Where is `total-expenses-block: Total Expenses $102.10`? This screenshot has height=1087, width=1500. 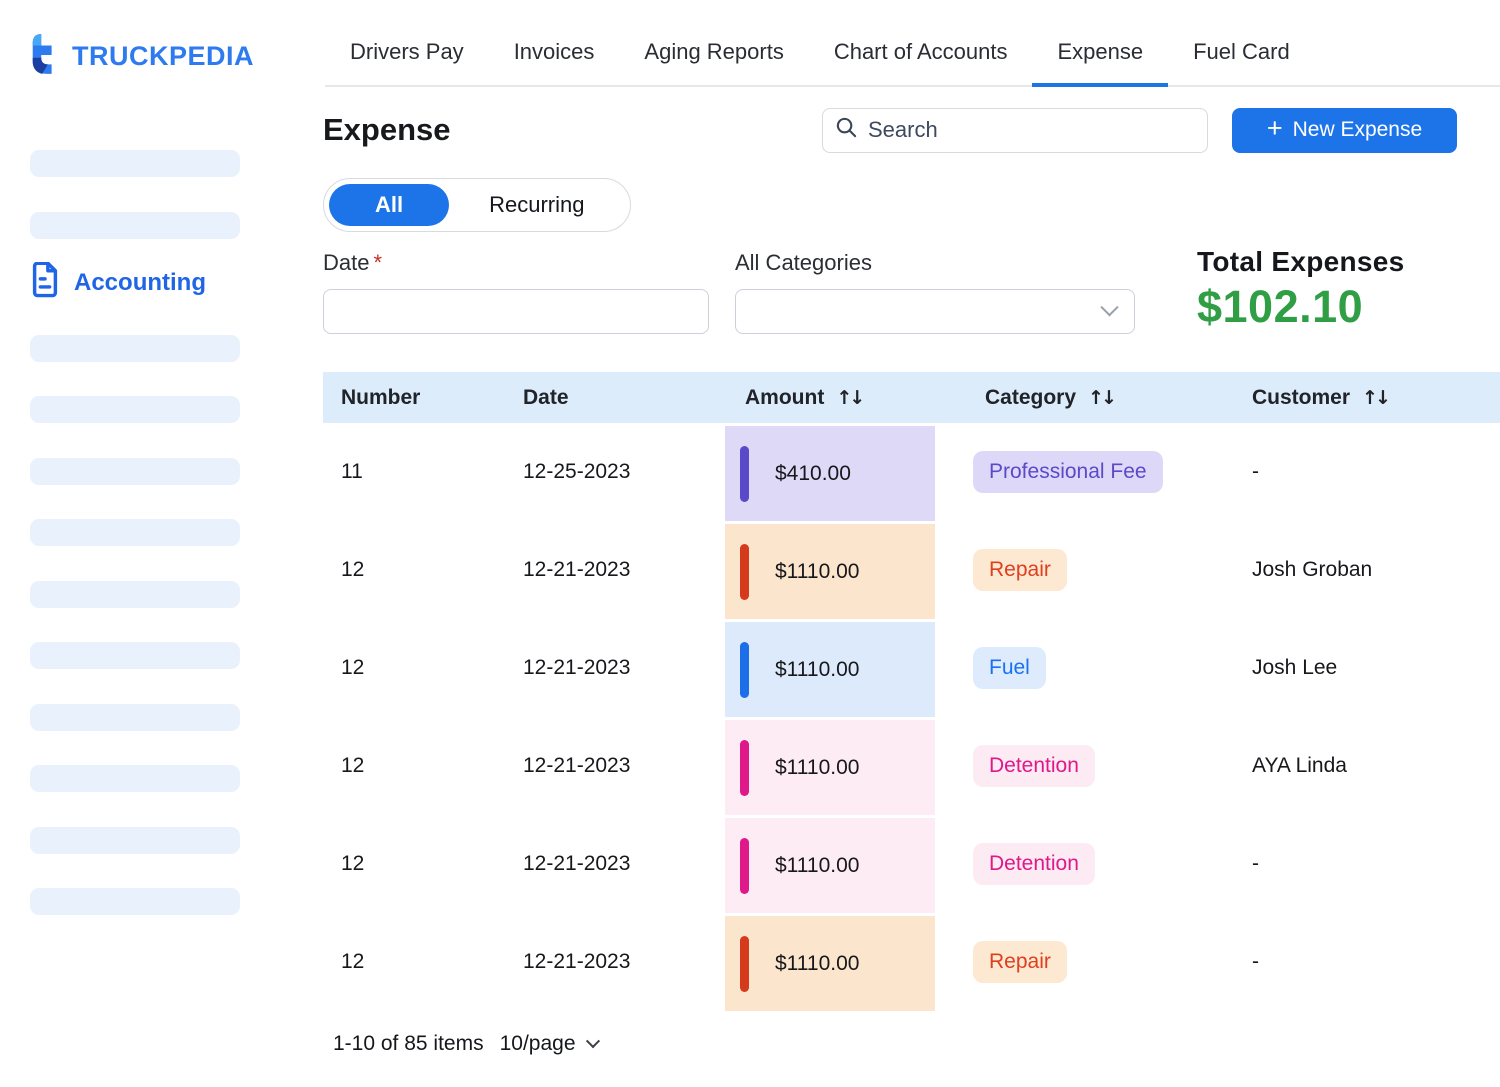
total-expenses-block: Total Expenses $102.10 is located at coordinates (1301, 289).